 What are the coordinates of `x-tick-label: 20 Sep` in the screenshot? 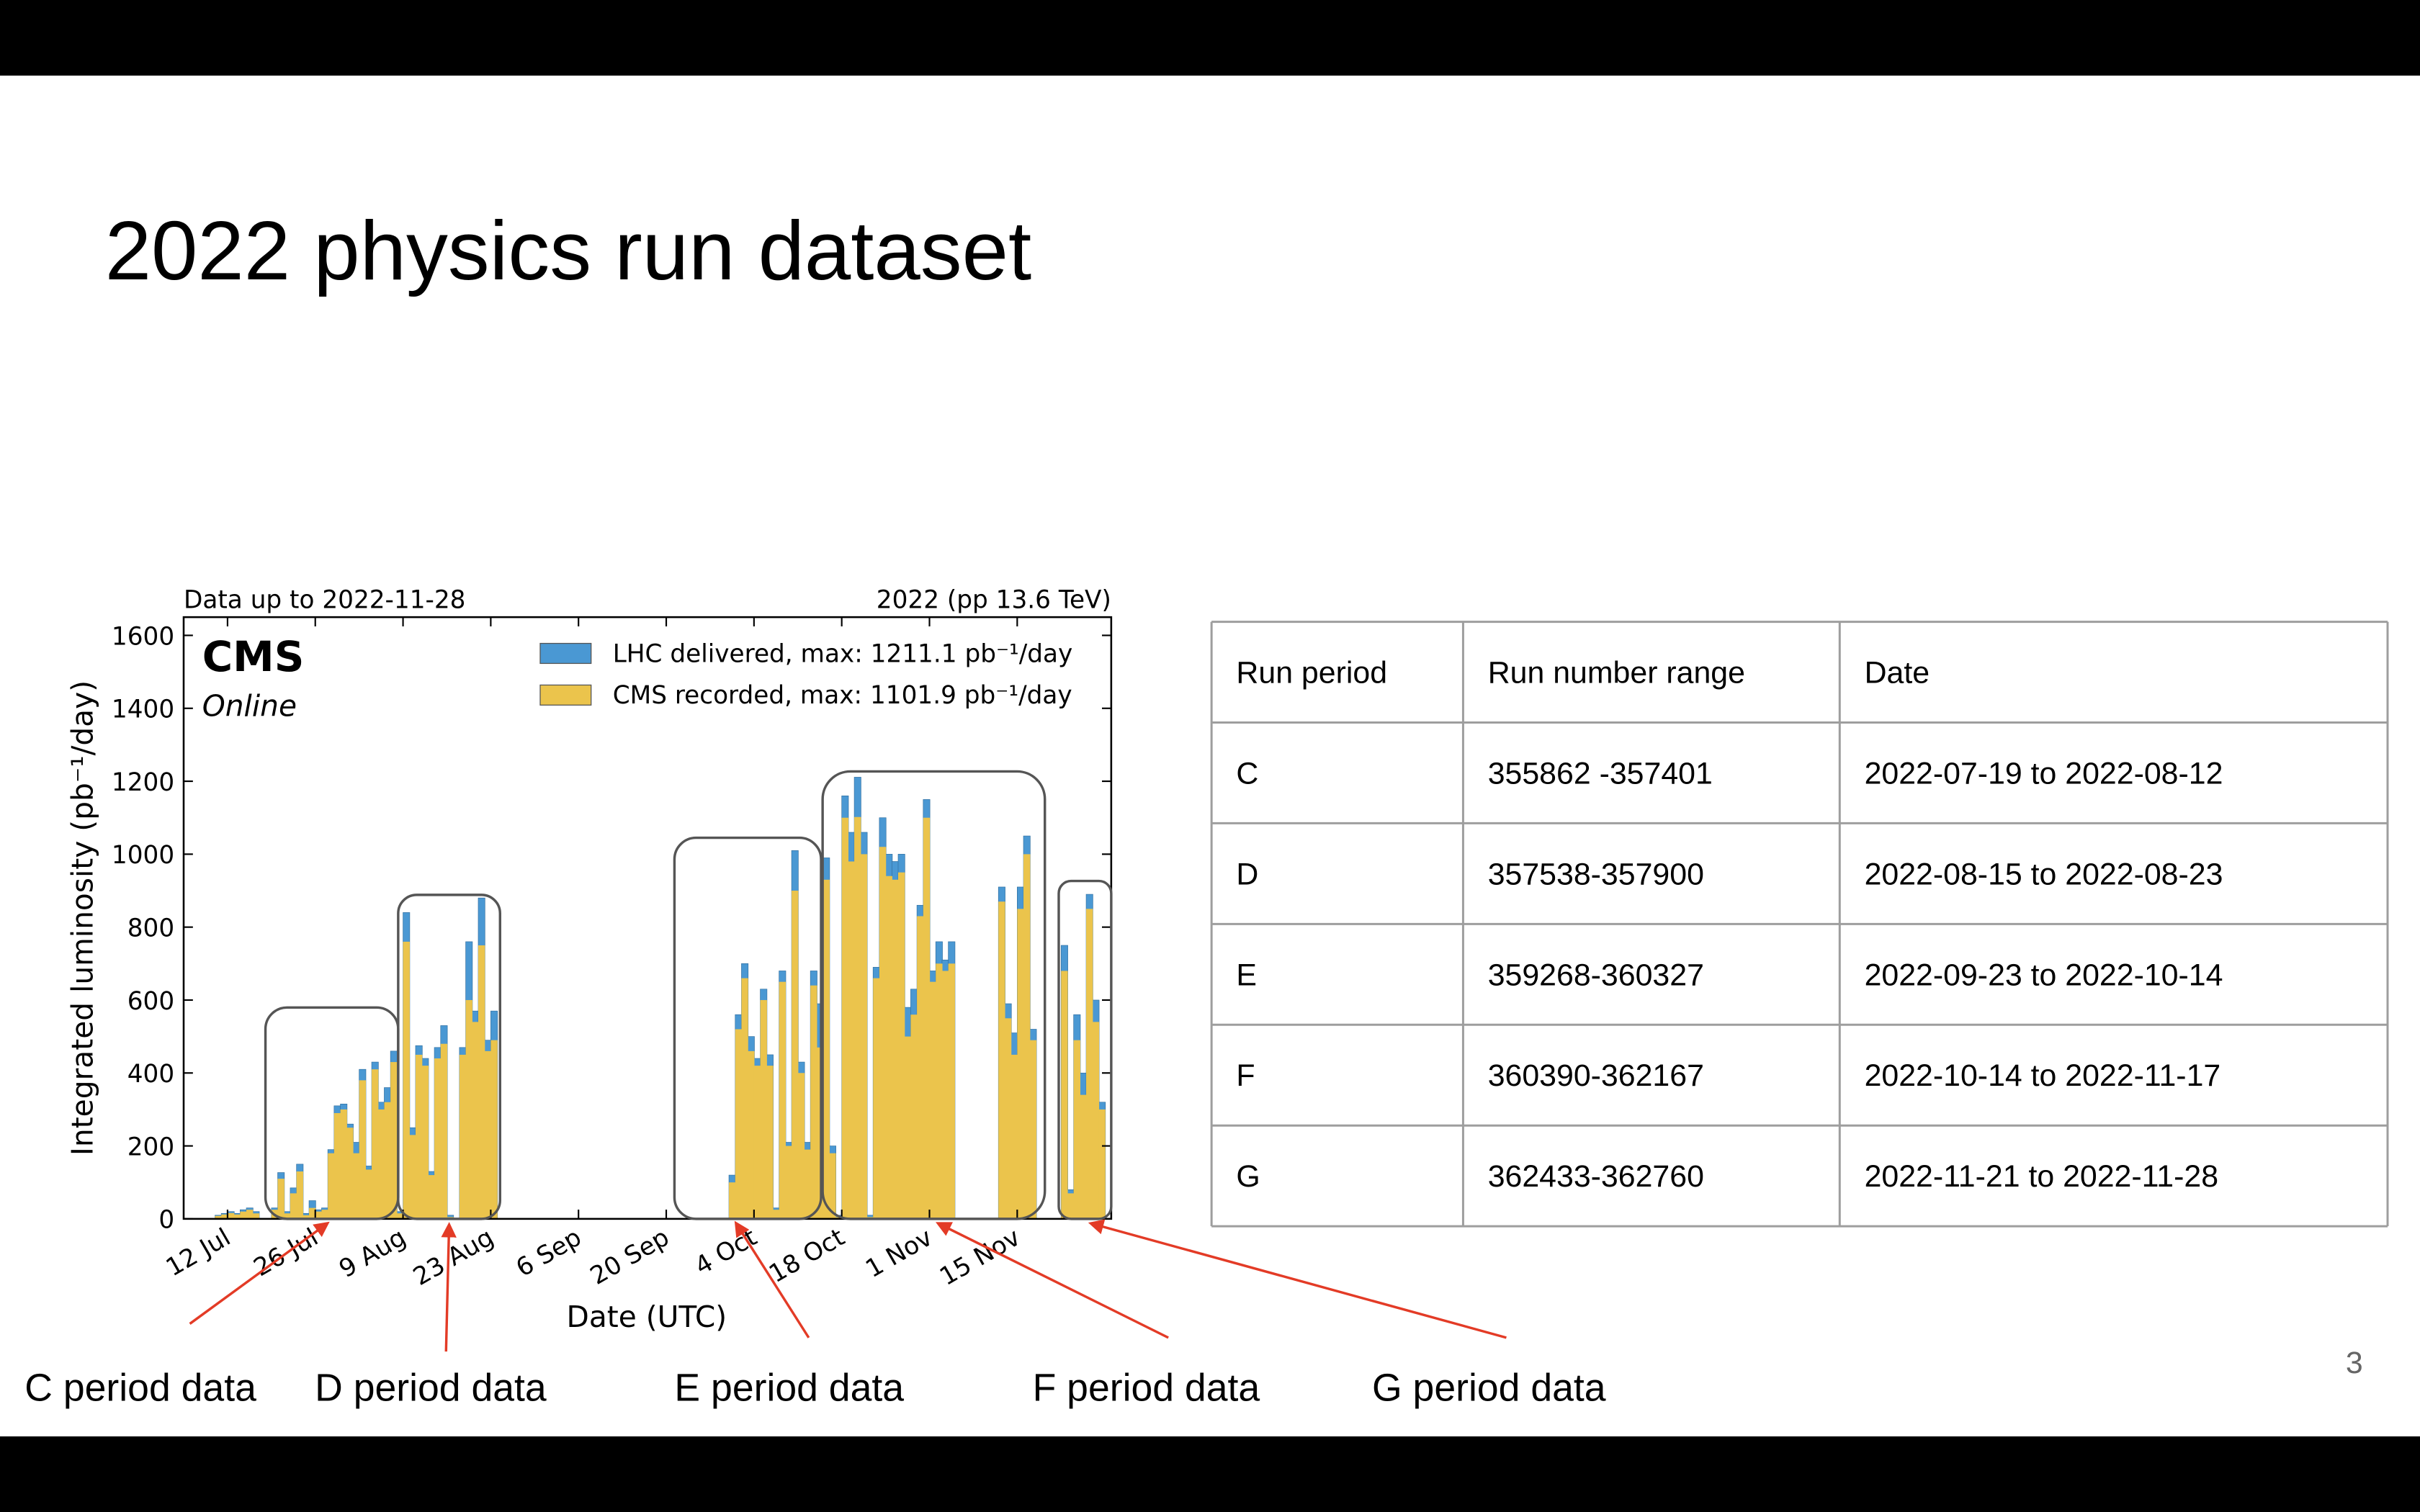 It's located at (630, 1257).